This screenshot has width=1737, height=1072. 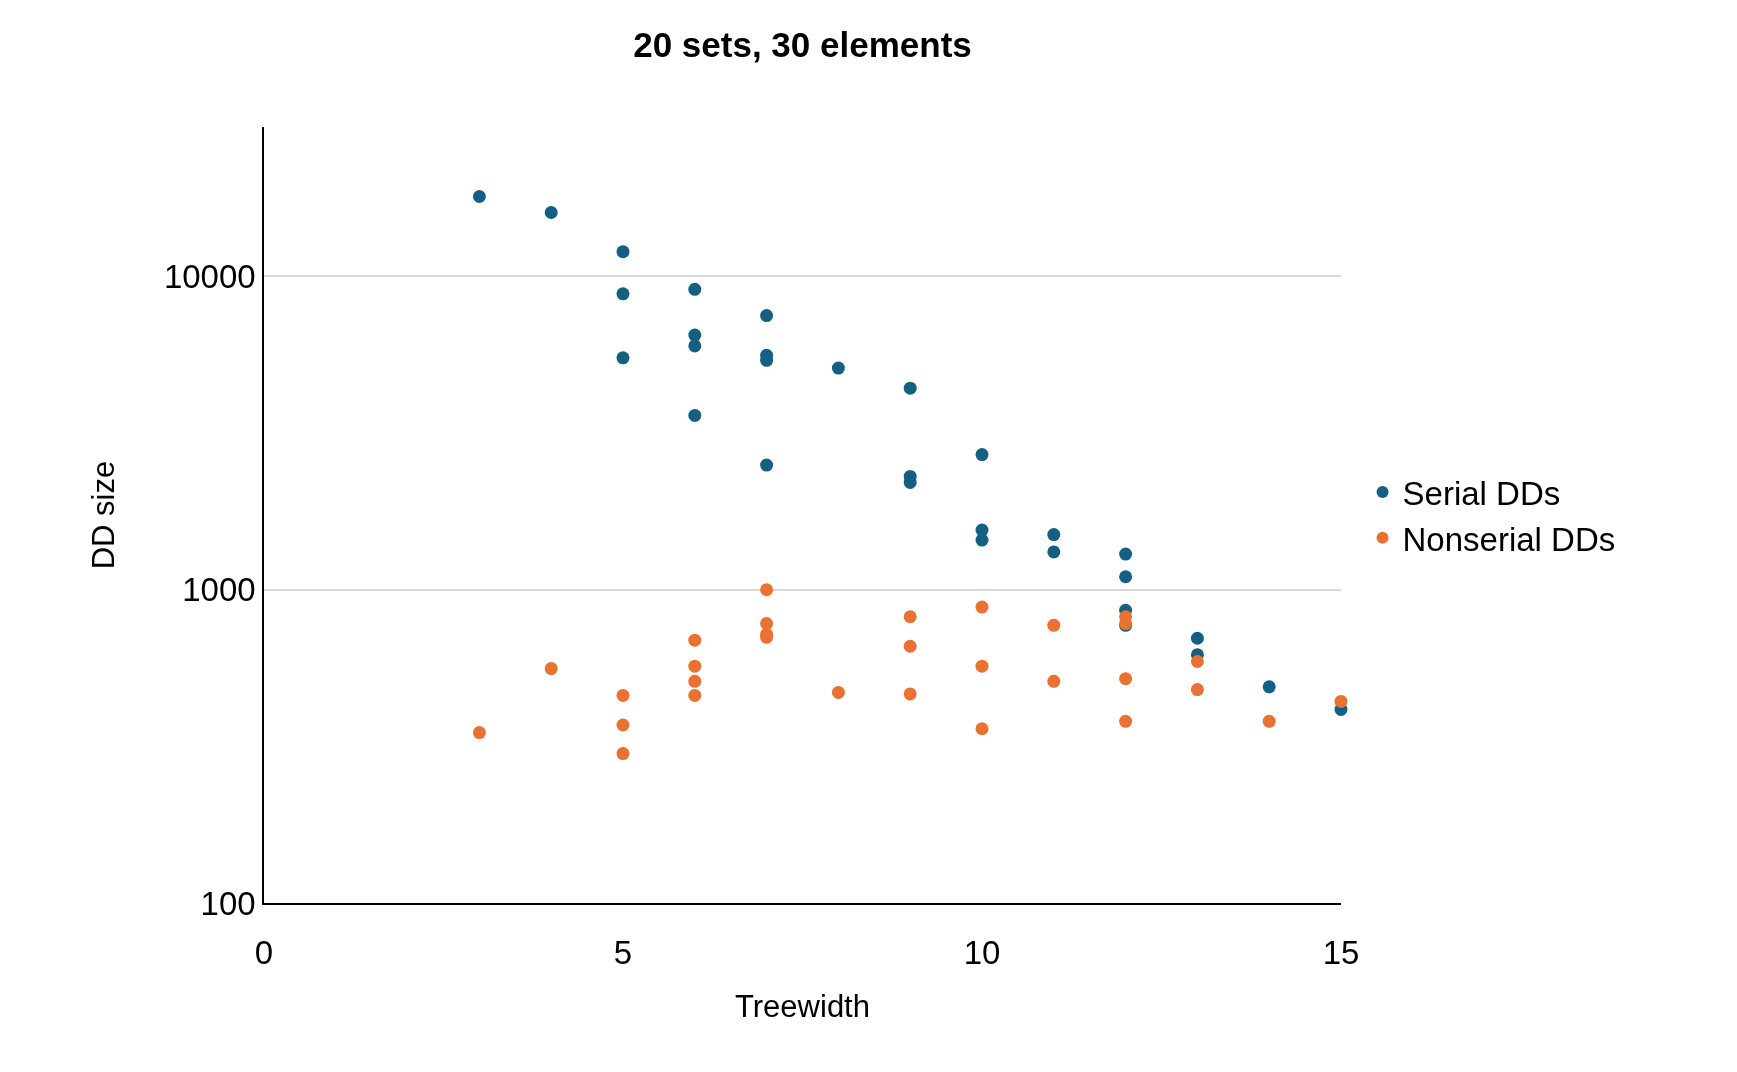 I want to click on x-tick-label: 15, so click(x=1341, y=953).